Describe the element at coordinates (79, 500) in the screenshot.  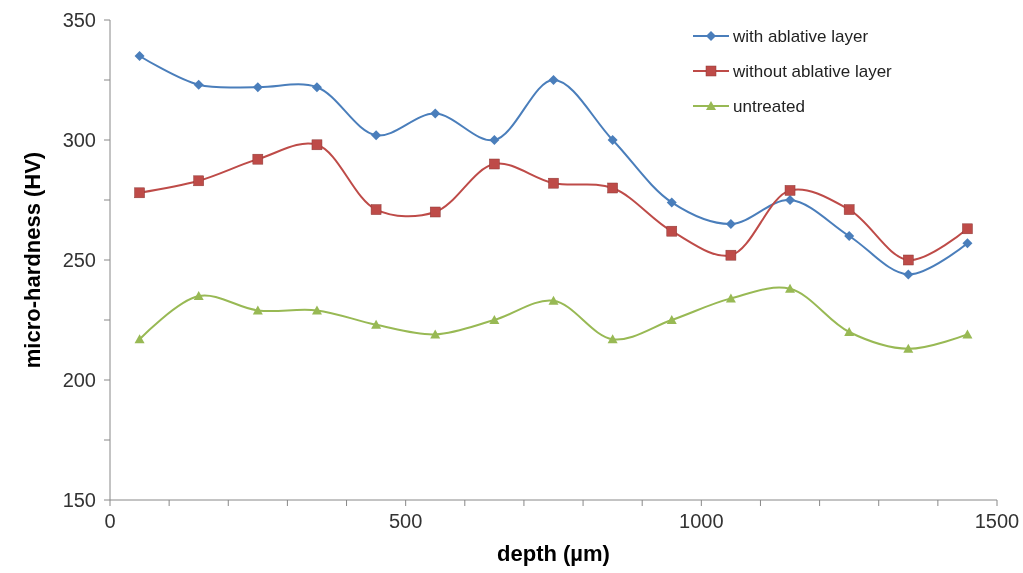
I see `y-tick-label: 150` at that location.